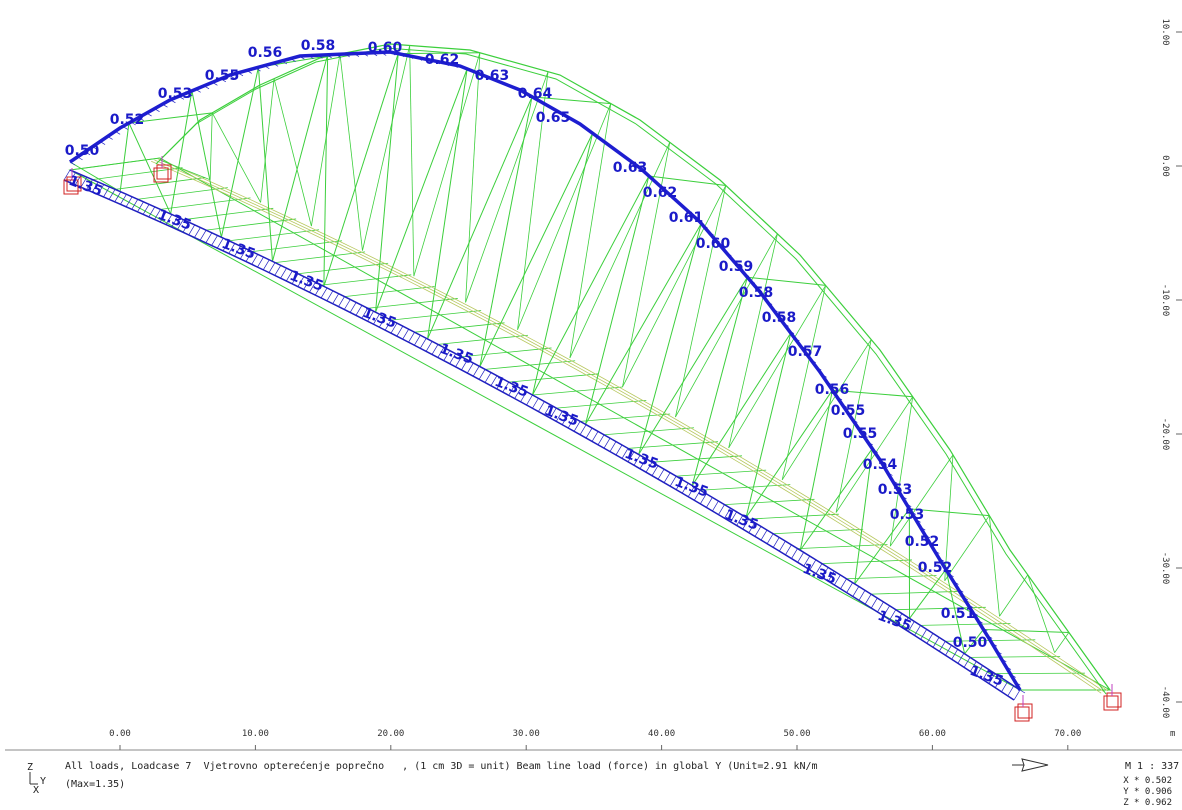 The image size is (1182, 810). What do you see at coordinates (265, 53) in the screenshot?
I see `arch-load-label: 0.56` at bounding box center [265, 53].